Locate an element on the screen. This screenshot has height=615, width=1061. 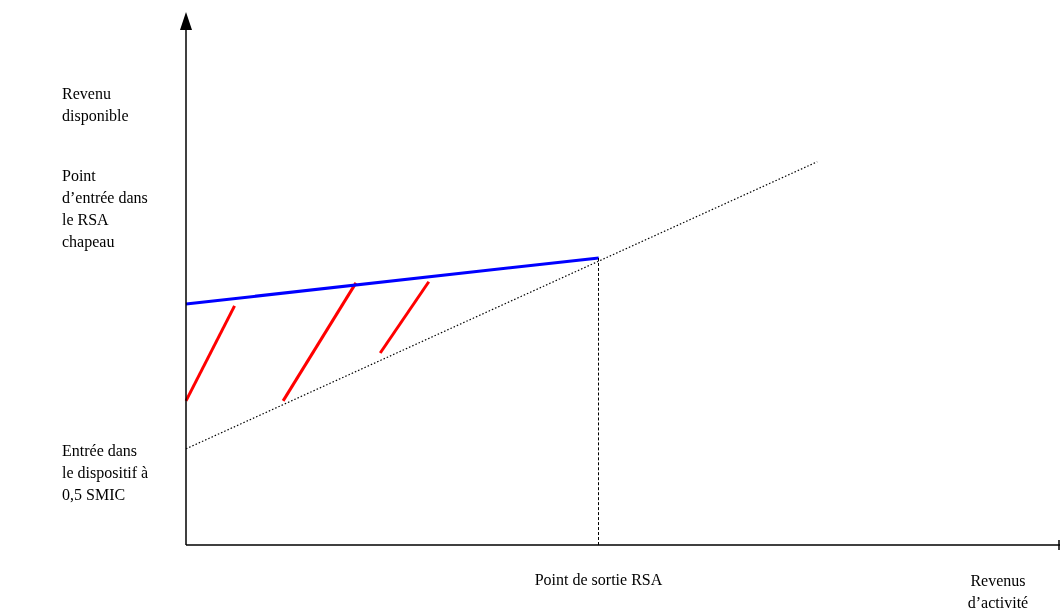
text: Entrée dans le dispositif à 0,5 SMIC is located at coordinates (106, 473).